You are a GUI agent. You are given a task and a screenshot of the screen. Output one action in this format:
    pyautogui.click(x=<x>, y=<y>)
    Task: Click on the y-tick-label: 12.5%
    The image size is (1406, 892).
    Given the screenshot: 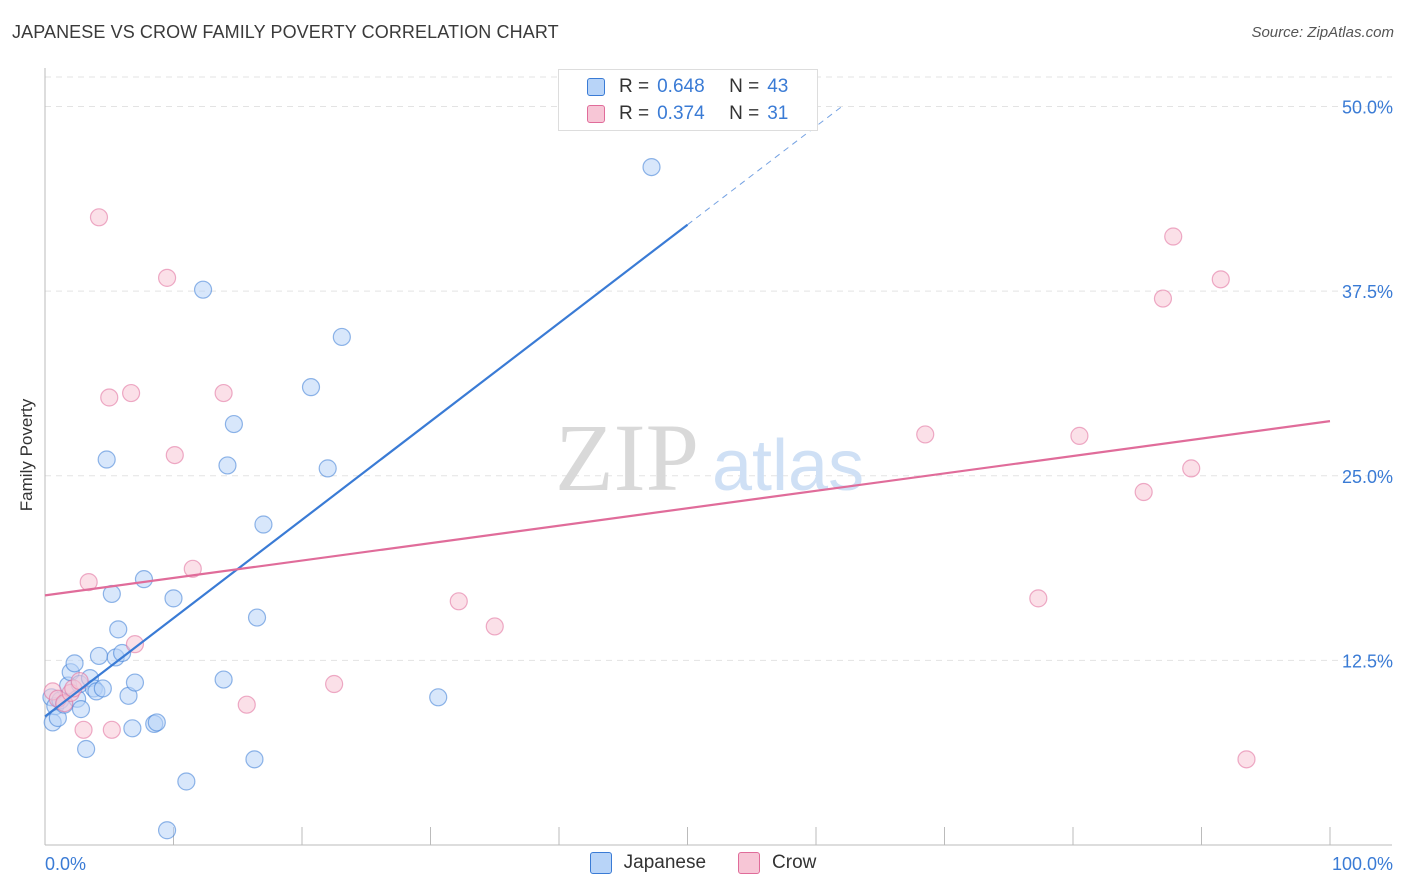 What is the action you would take?
    pyautogui.click(x=1367, y=661)
    